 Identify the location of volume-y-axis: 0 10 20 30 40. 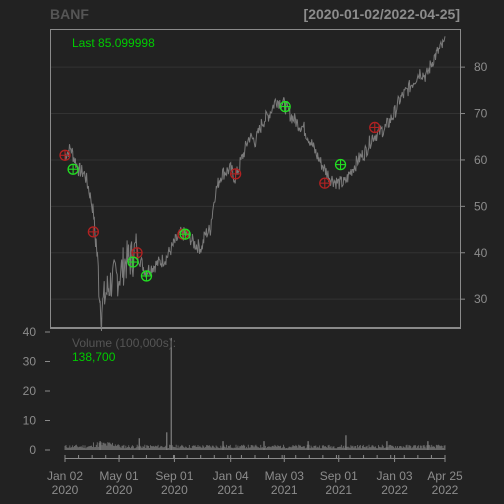
(36, 391).